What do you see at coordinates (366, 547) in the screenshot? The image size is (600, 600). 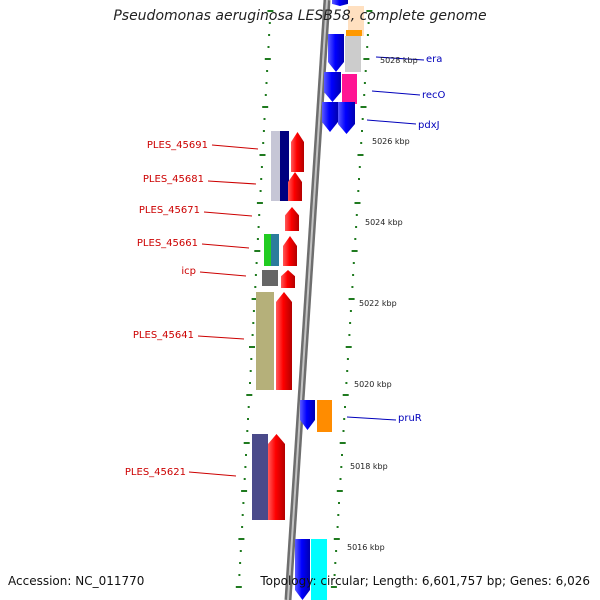 I see `scale-label-5016: 5016 kbp` at bounding box center [366, 547].